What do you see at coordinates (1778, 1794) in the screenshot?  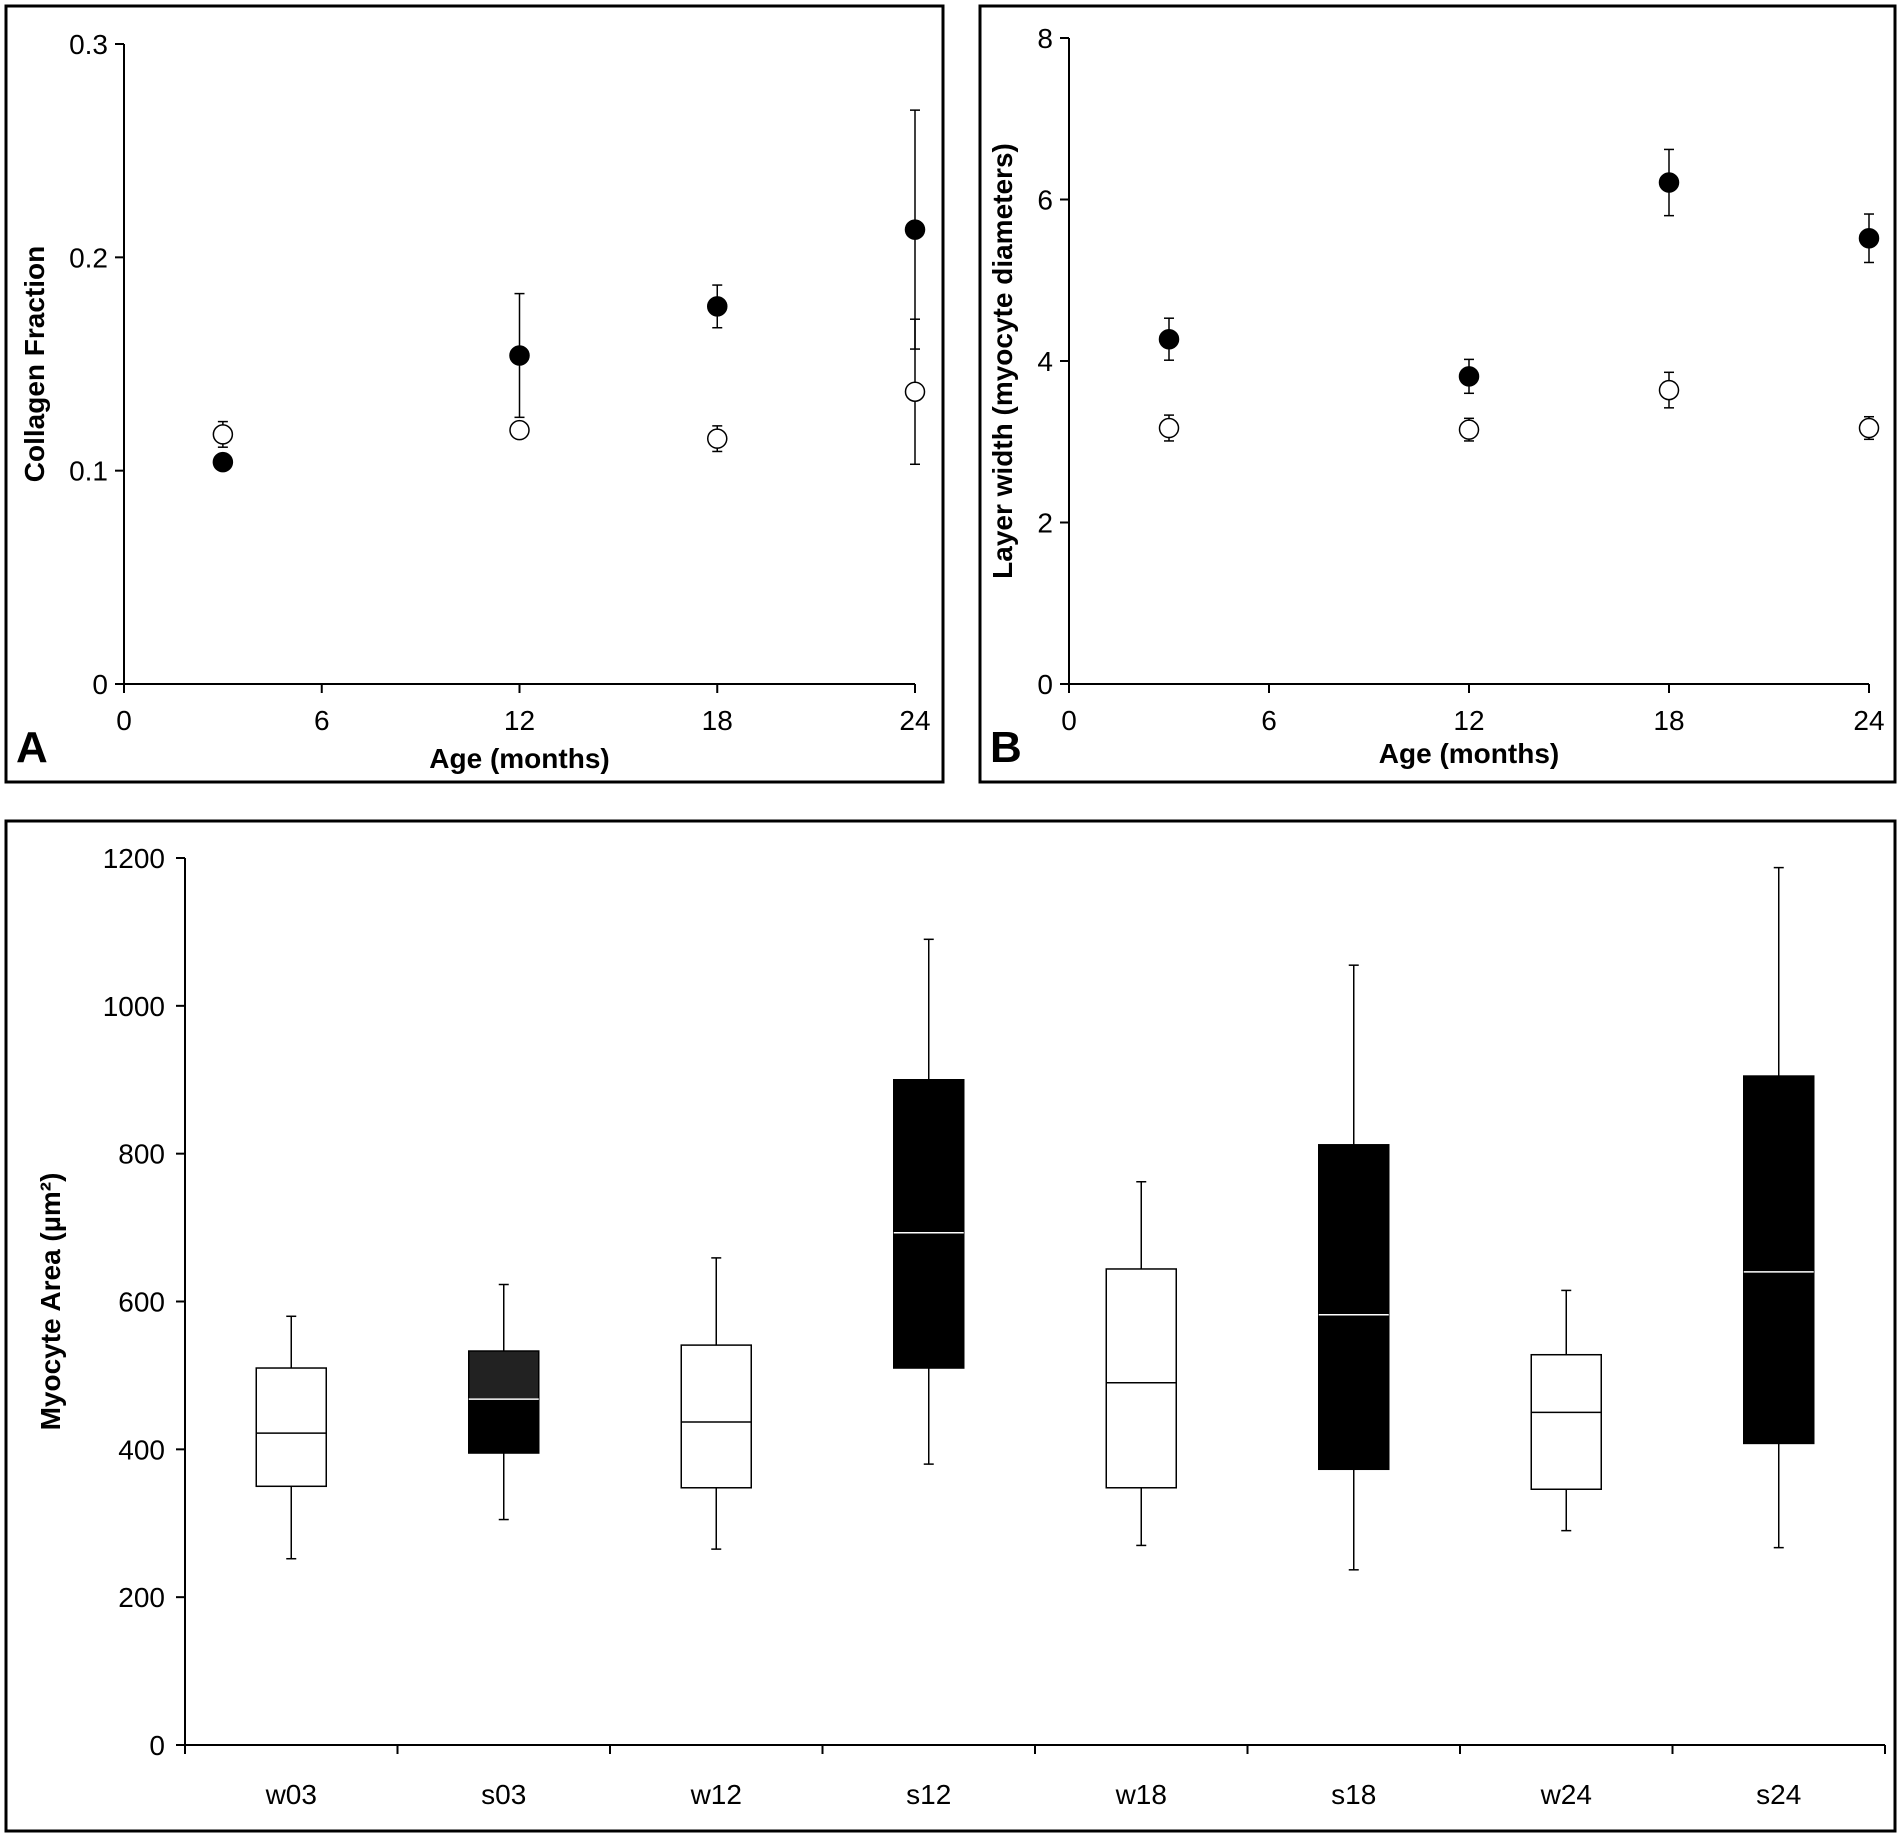 I see `panel-c-category-label: s24` at bounding box center [1778, 1794].